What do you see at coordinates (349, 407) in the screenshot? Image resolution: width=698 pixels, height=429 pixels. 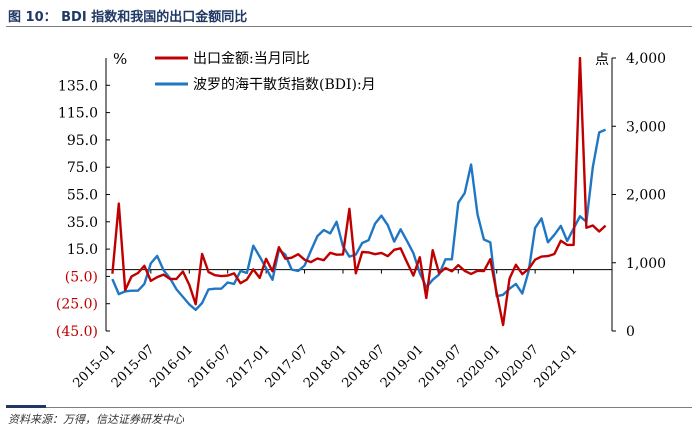 I see `source-divider` at bounding box center [349, 407].